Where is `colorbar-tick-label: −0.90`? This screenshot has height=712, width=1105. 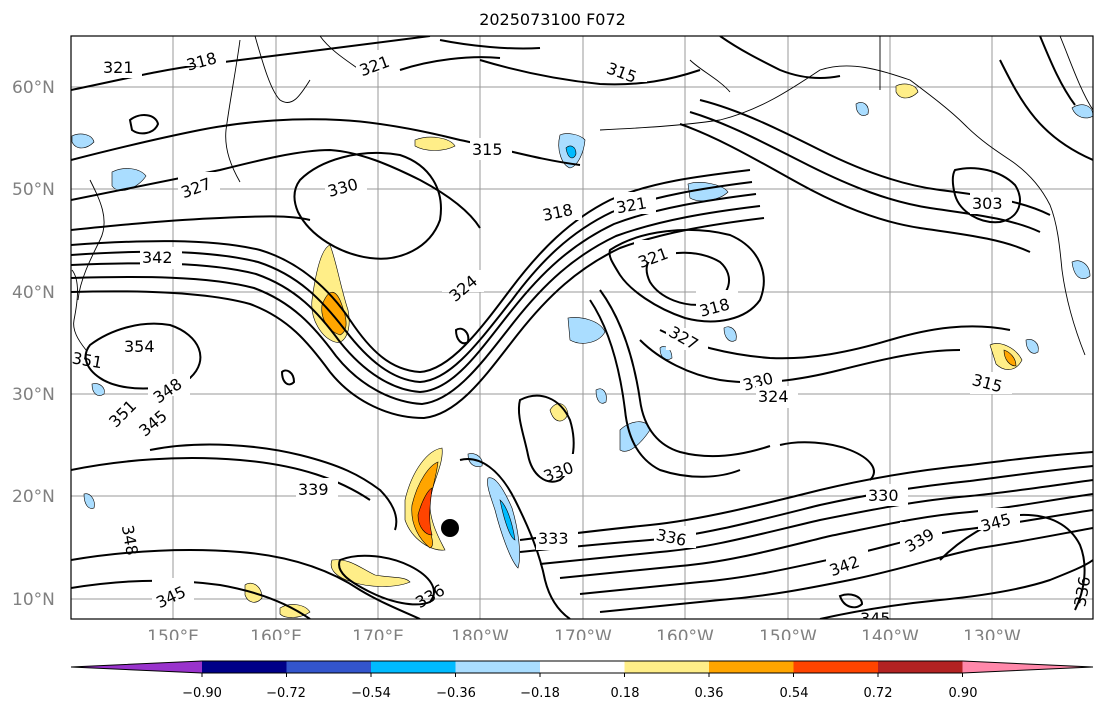 colorbar-tick-label: −0.90 is located at coordinates (202, 693).